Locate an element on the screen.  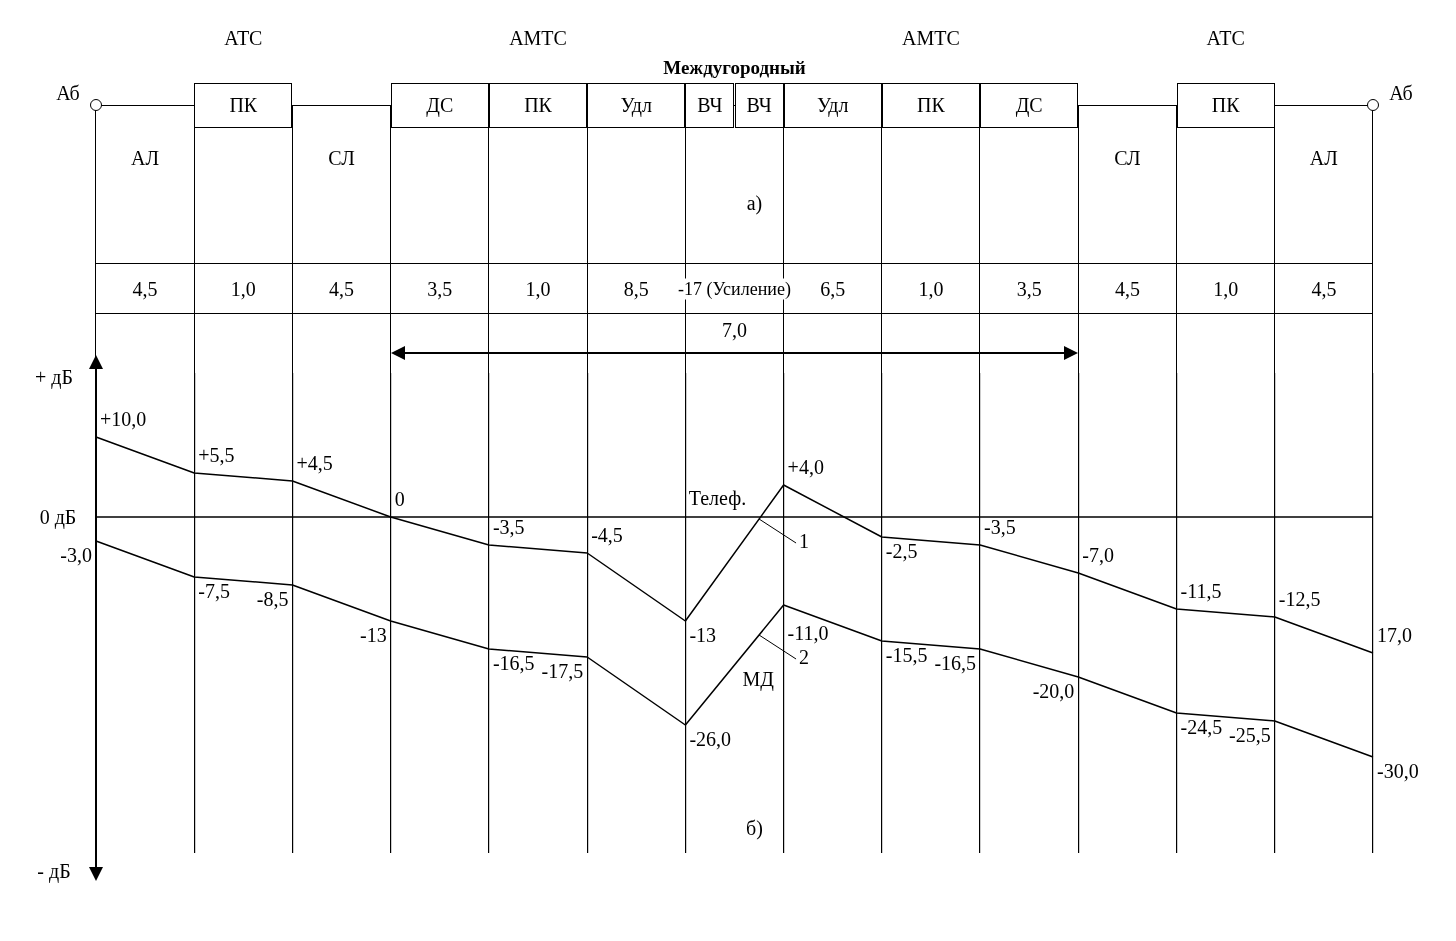
annotation: 1 is located at coordinates (804, 541).